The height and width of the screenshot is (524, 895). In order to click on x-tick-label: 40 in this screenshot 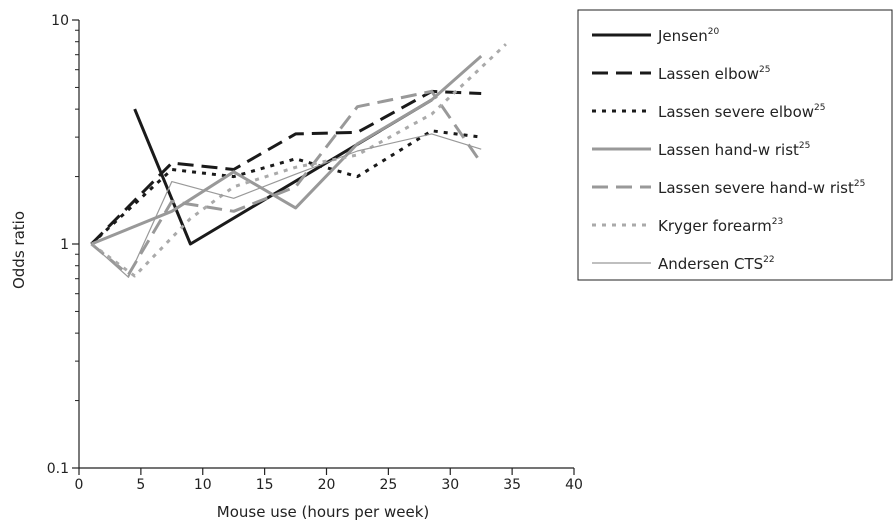, I will do `click(574, 485)`.